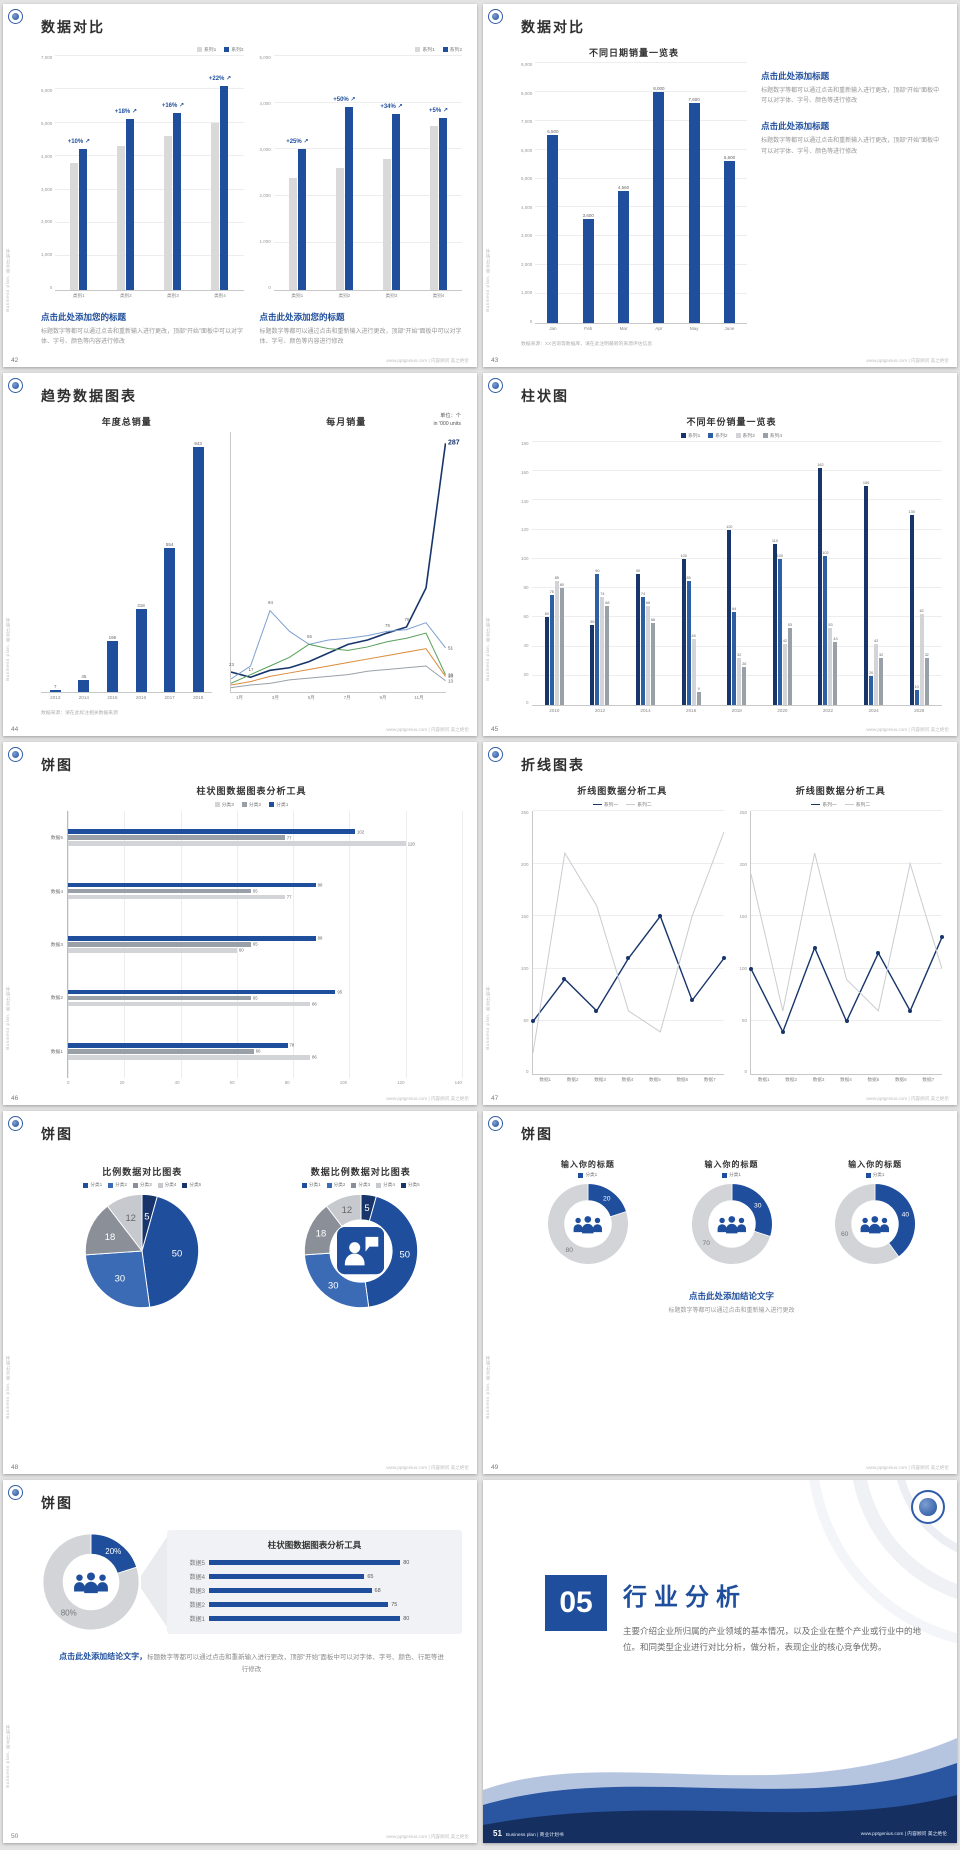 The height and width of the screenshot is (1850, 960). What do you see at coordinates (527, 178) in the screenshot?
I see `chart-el: 5,000` at bounding box center [527, 178].